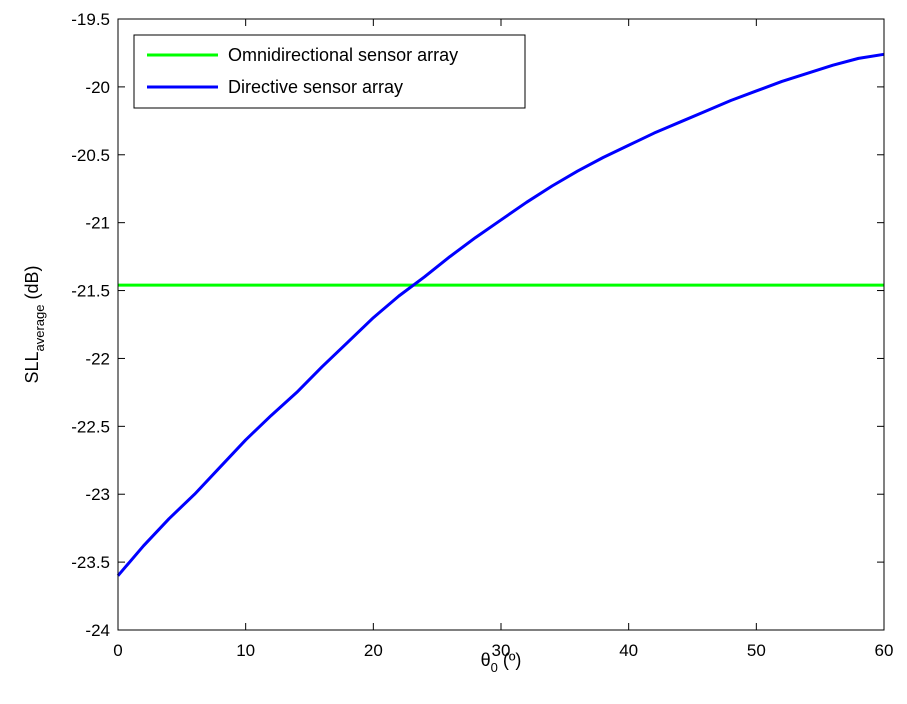 Image resolution: width=907 pixels, height=704 pixels. Describe the element at coordinates (756, 650) in the screenshot. I see `x-tick-label: 50` at that location.